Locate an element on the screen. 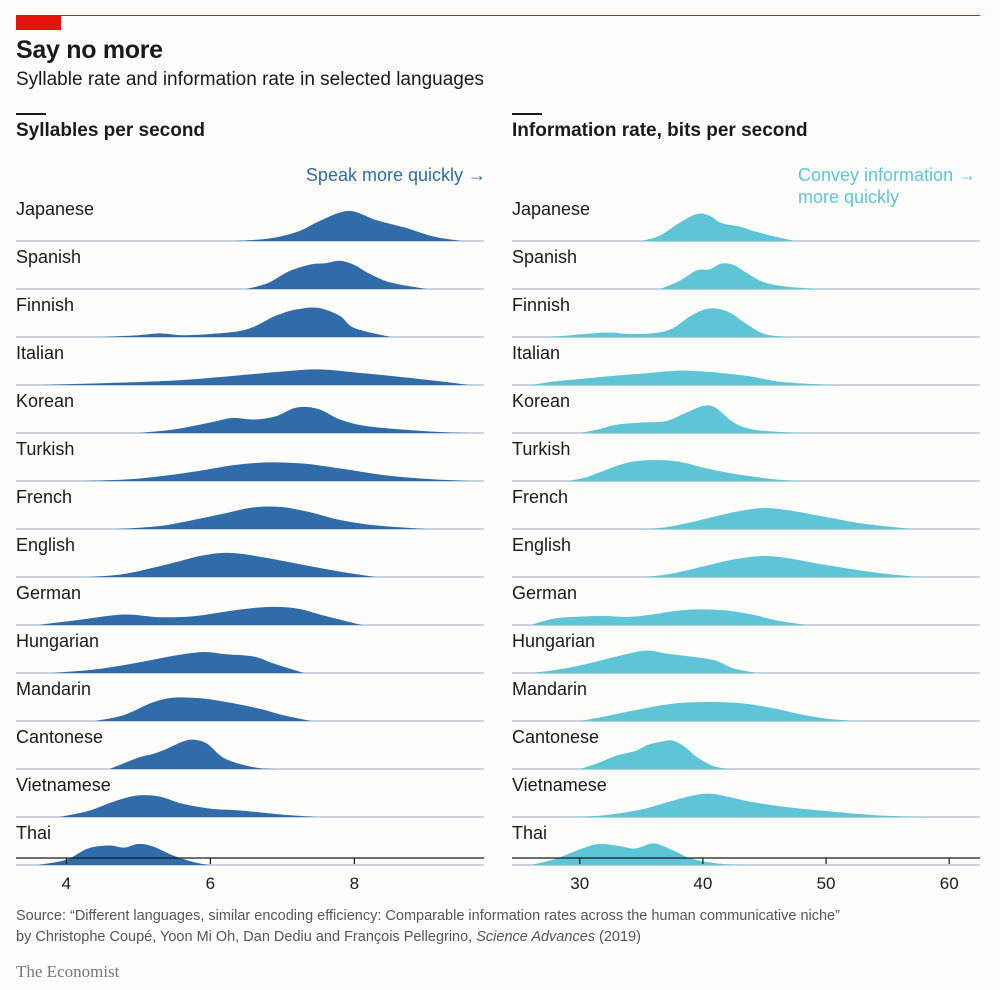  info-label-cantonese: Cantonese is located at coordinates (555, 737).